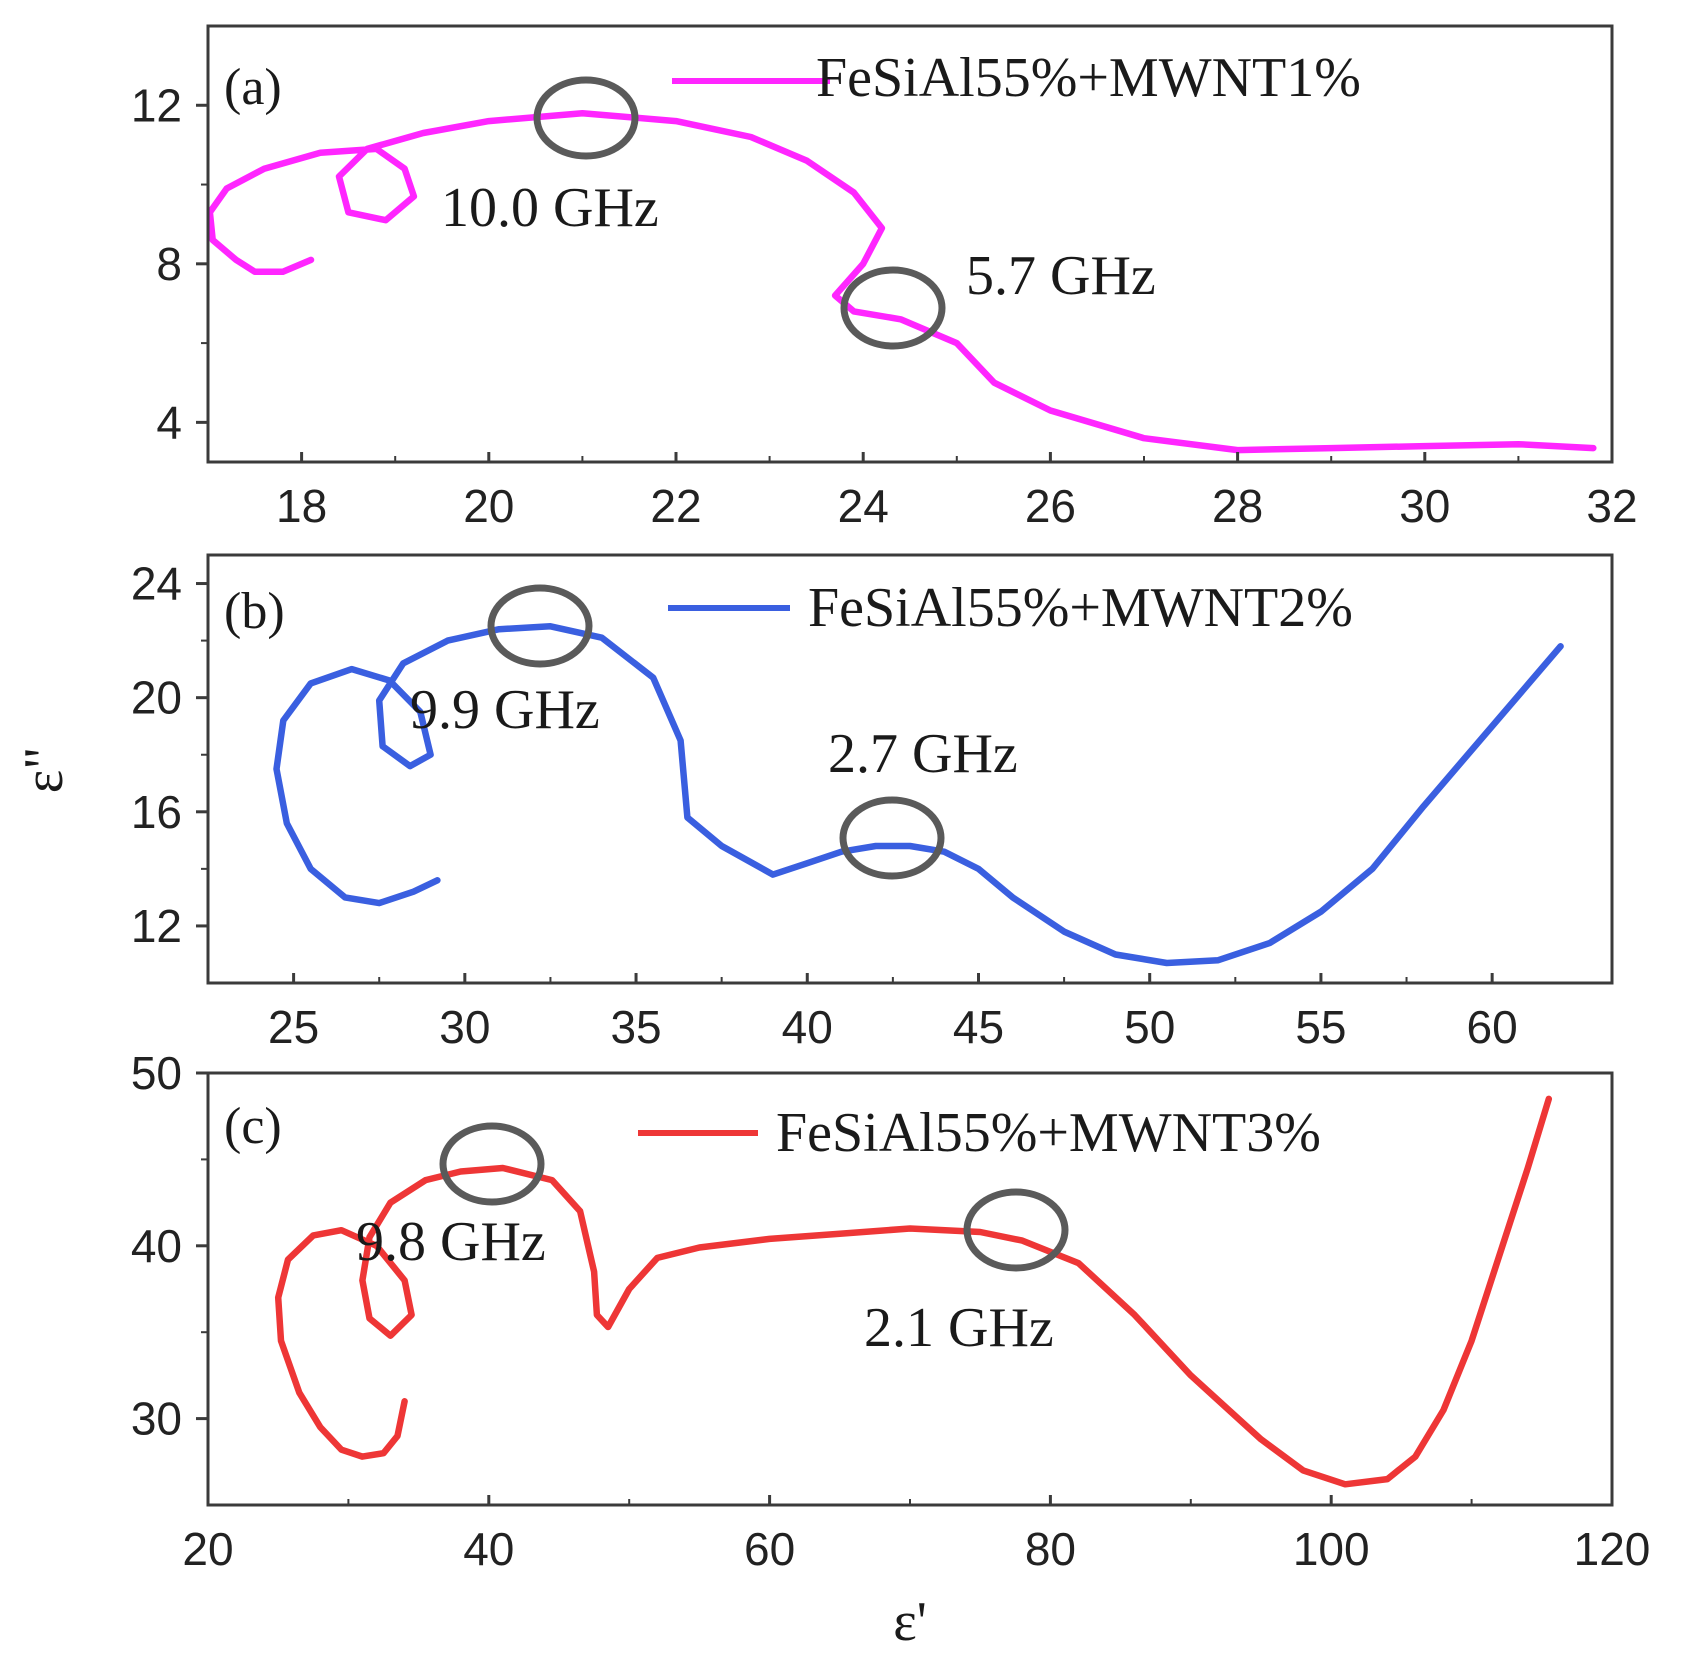  I want to click on legend-label: FeSiAl55%+MWNT3%, so click(1048, 1133).